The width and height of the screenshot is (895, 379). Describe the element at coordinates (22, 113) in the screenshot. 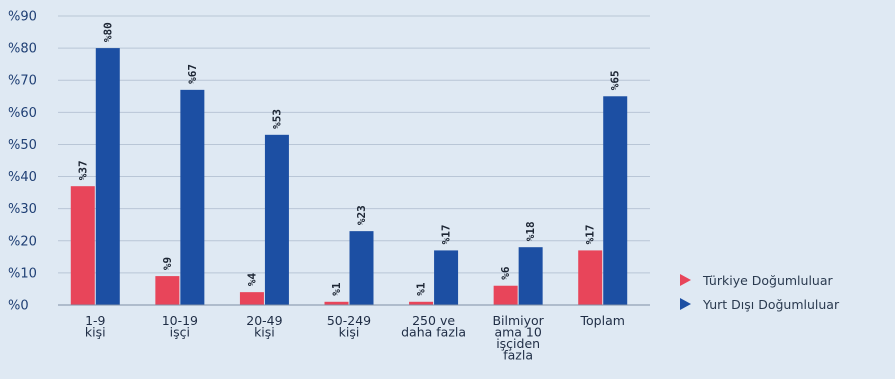

I see `y-tick-label: %60` at that location.